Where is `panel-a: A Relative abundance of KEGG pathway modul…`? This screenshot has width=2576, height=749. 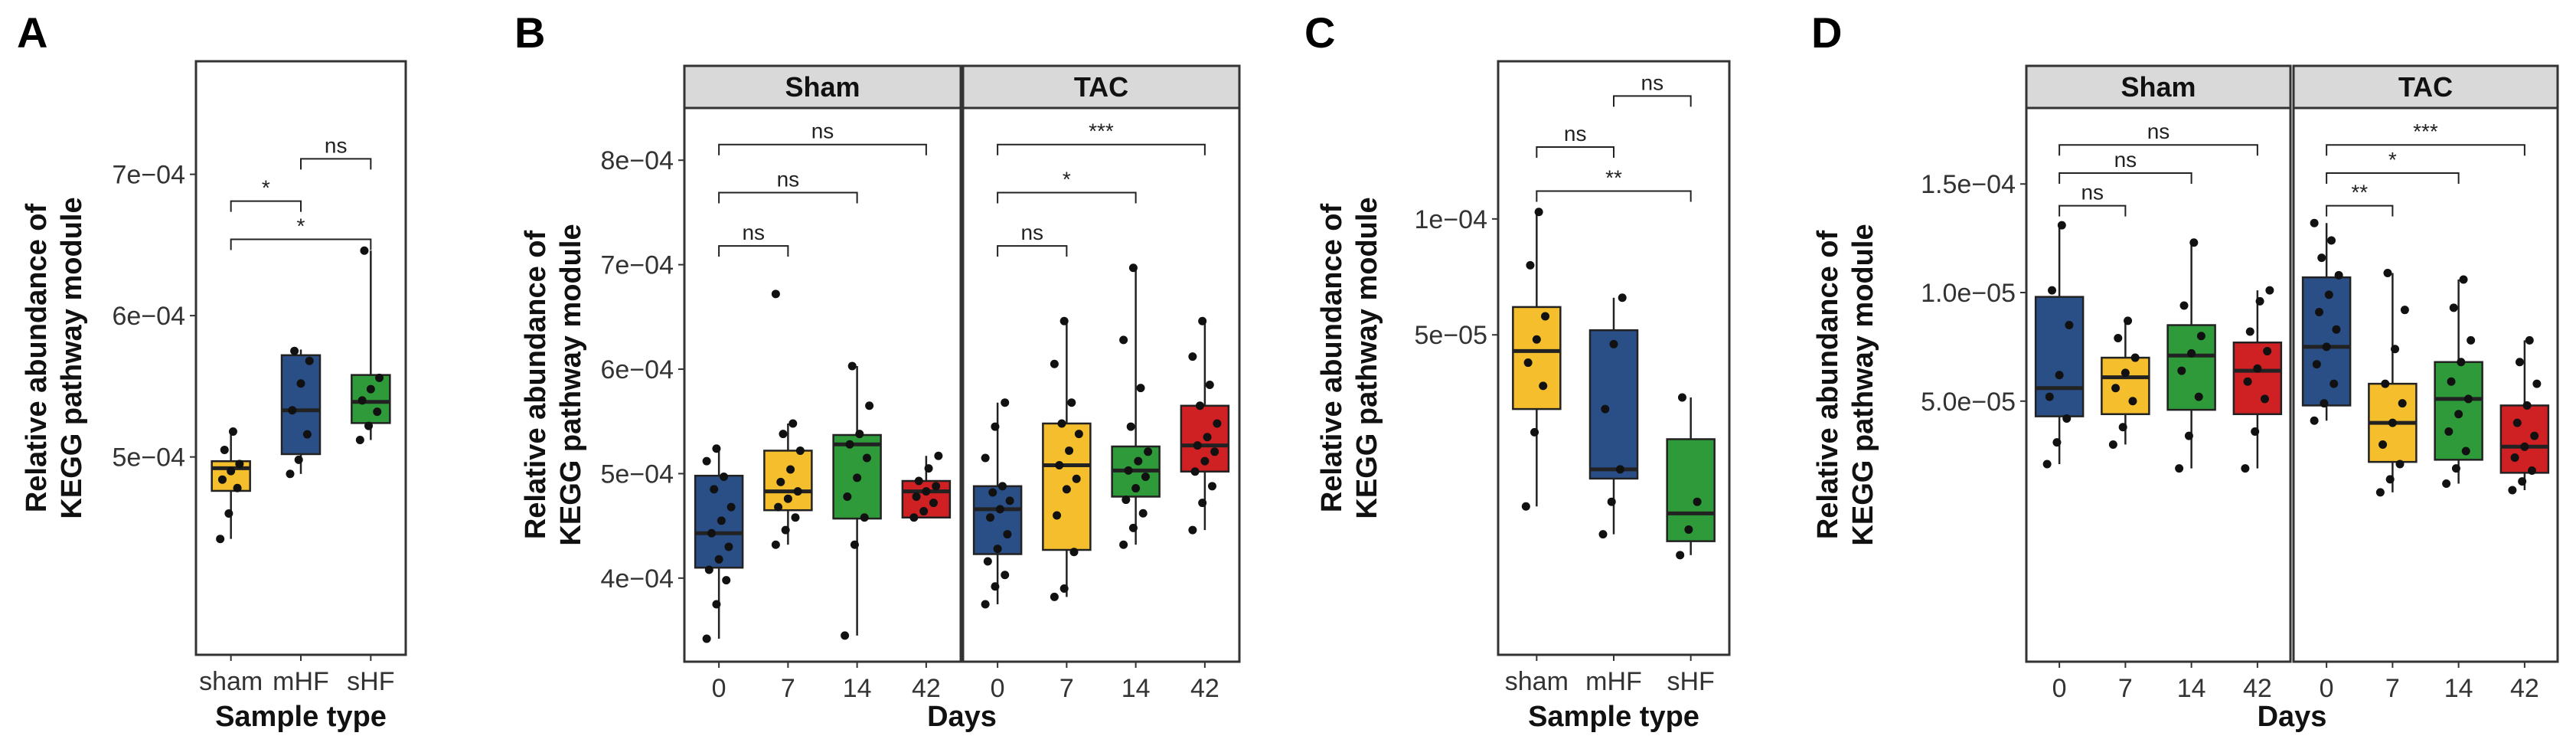
panel-a: A Relative abundance of KEGG pathway modul… is located at coordinates (212, 370).